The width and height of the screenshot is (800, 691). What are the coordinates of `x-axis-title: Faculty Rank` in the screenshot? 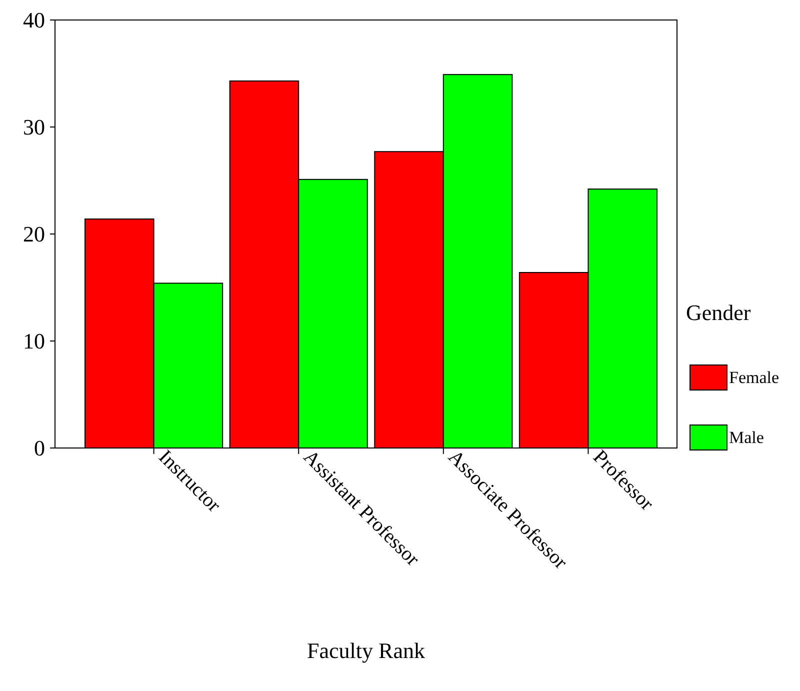 It's located at (366, 650).